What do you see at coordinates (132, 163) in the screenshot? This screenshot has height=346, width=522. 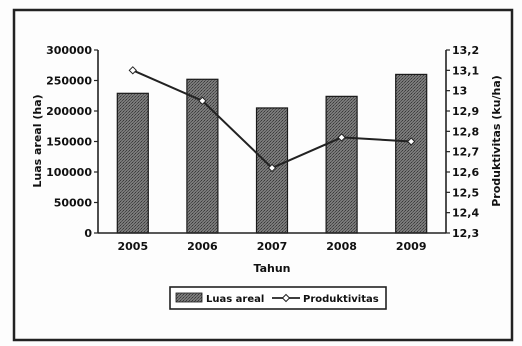 I see `bar-2005` at bounding box center [132, 163].